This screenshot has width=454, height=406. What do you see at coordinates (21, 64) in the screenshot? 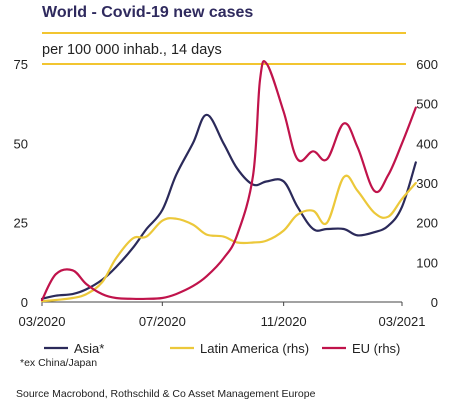
I see `y-left-tick-label: 75` at bounding box center [21, 64].